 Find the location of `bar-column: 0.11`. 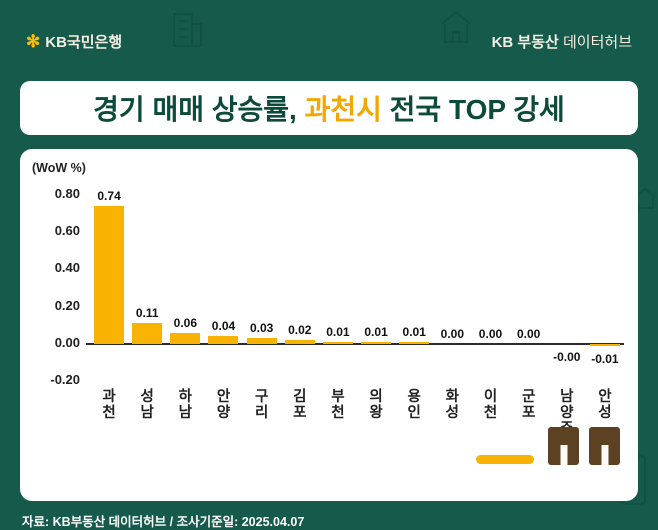

bar-column: 0.11 is located at coordinates (147, 288).